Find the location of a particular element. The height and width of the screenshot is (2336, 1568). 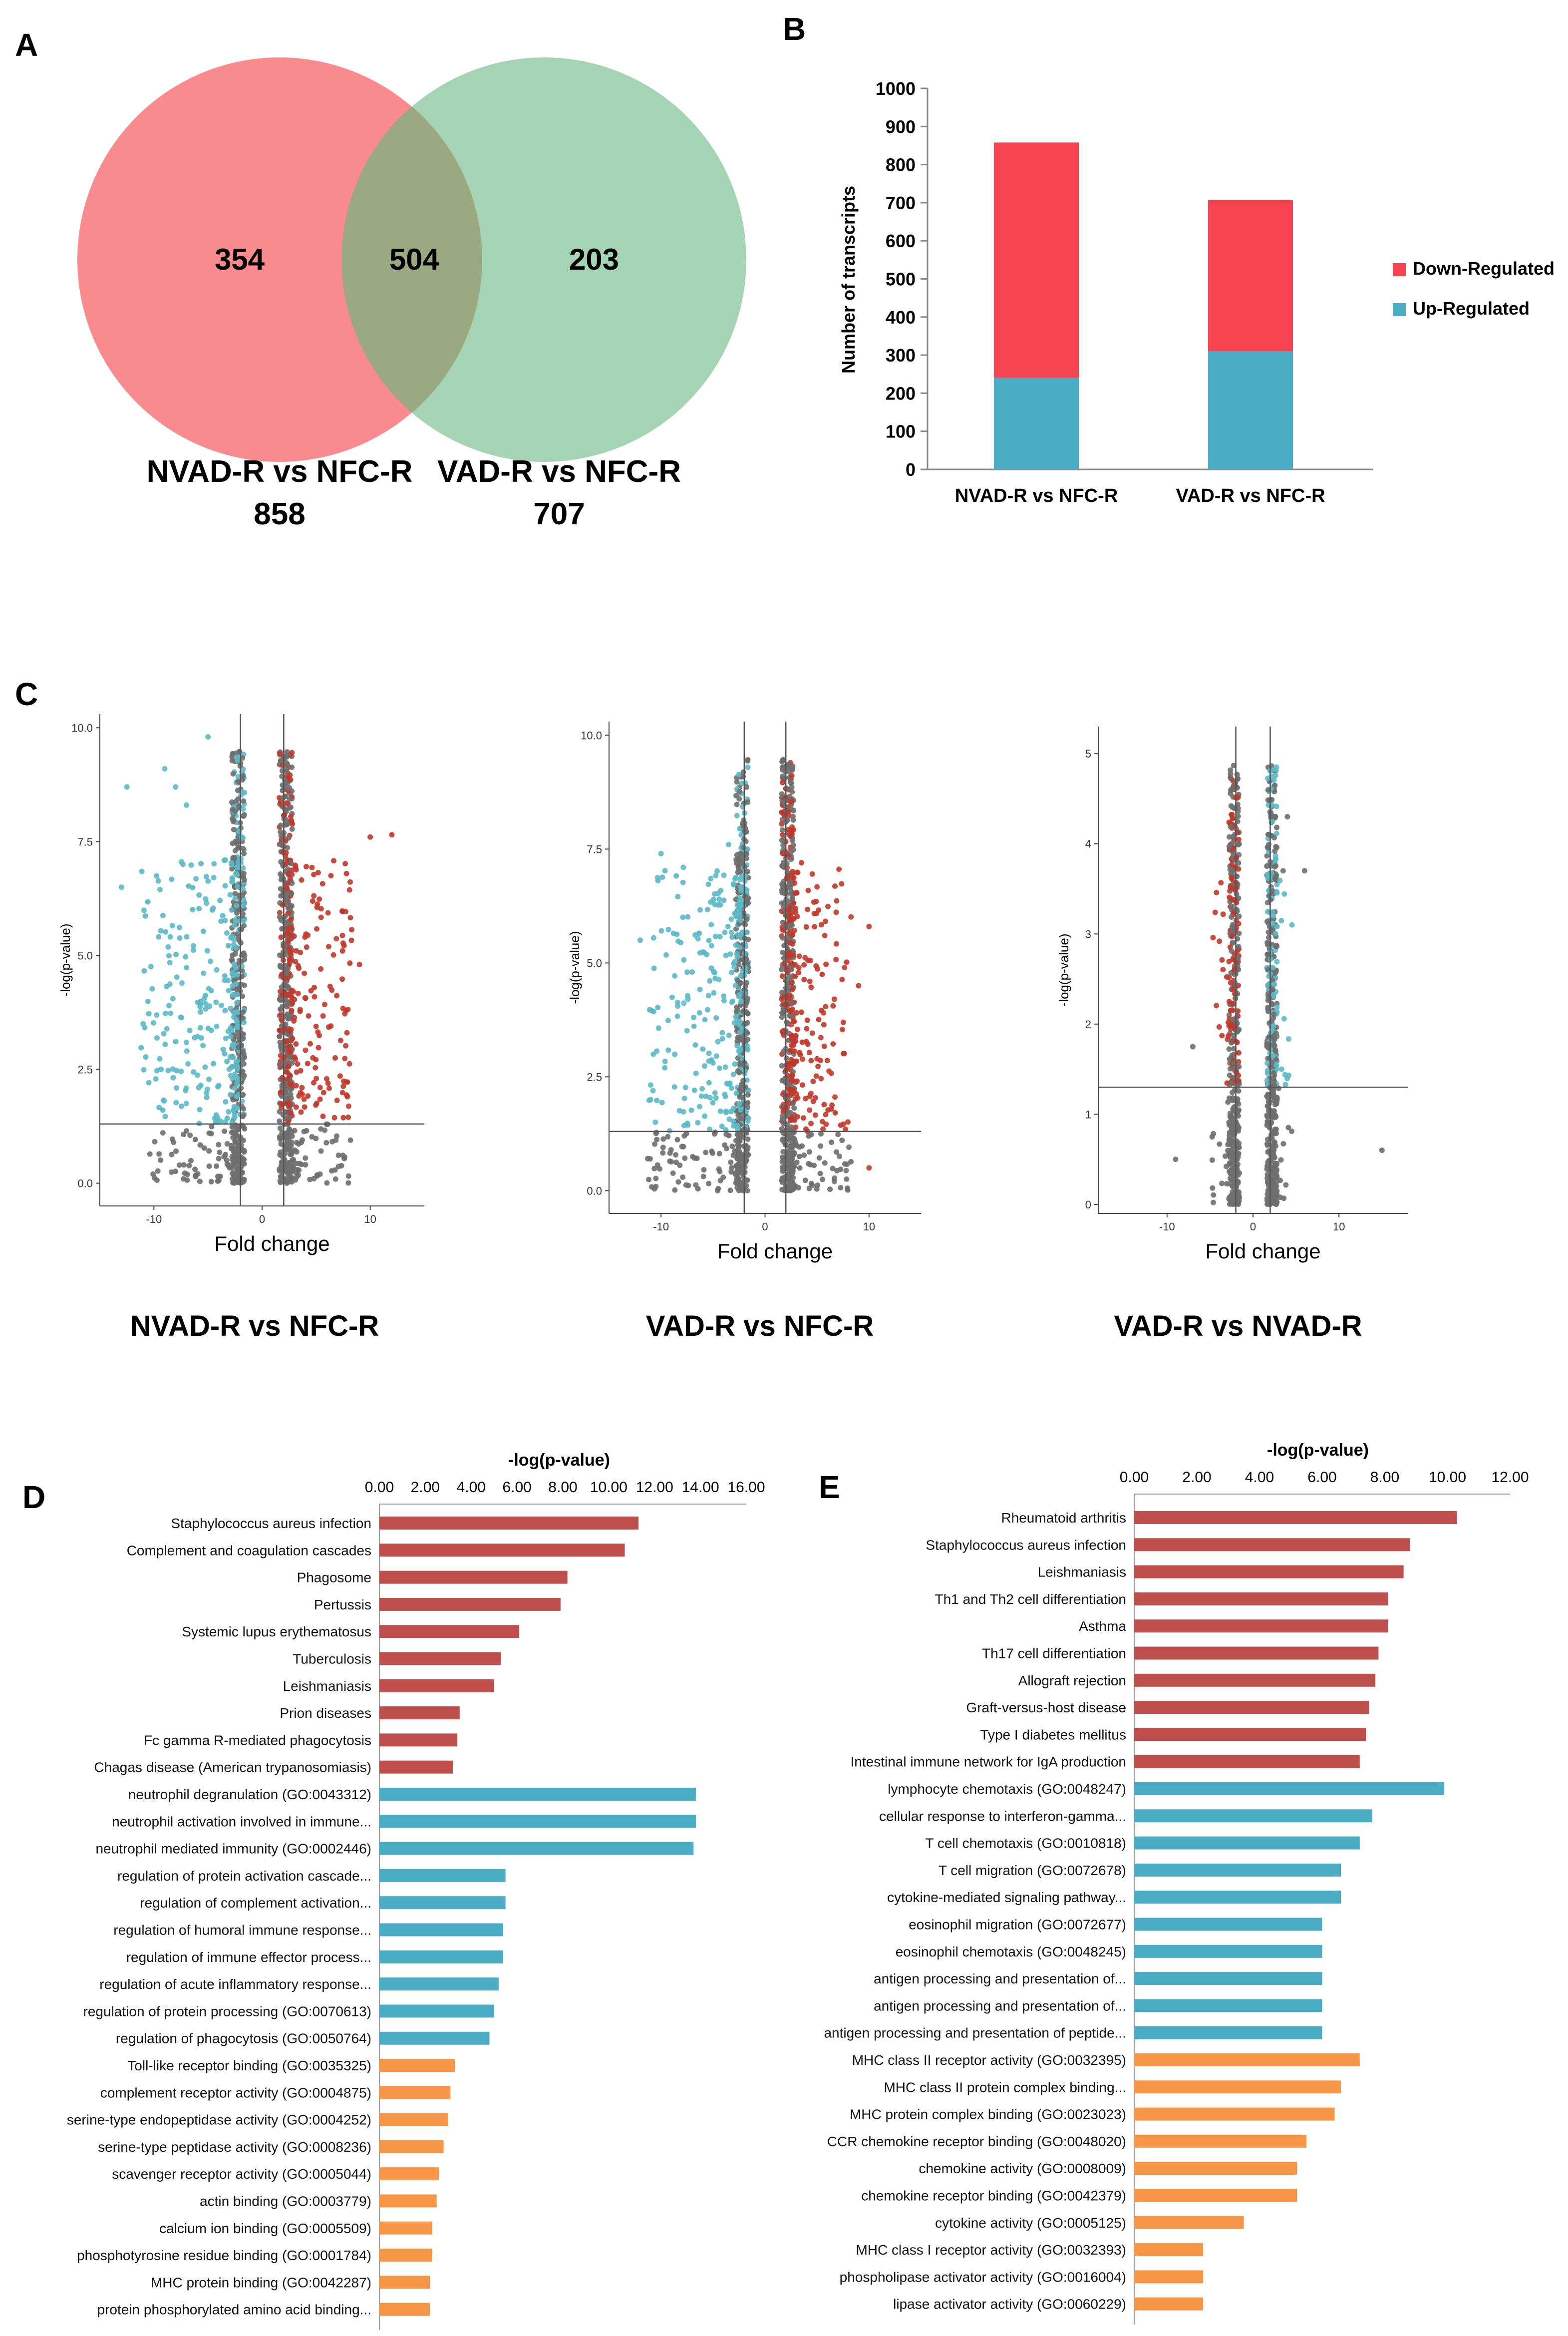

volcano-x-tick-label: -10 is located at coordinates (1167, 1226).